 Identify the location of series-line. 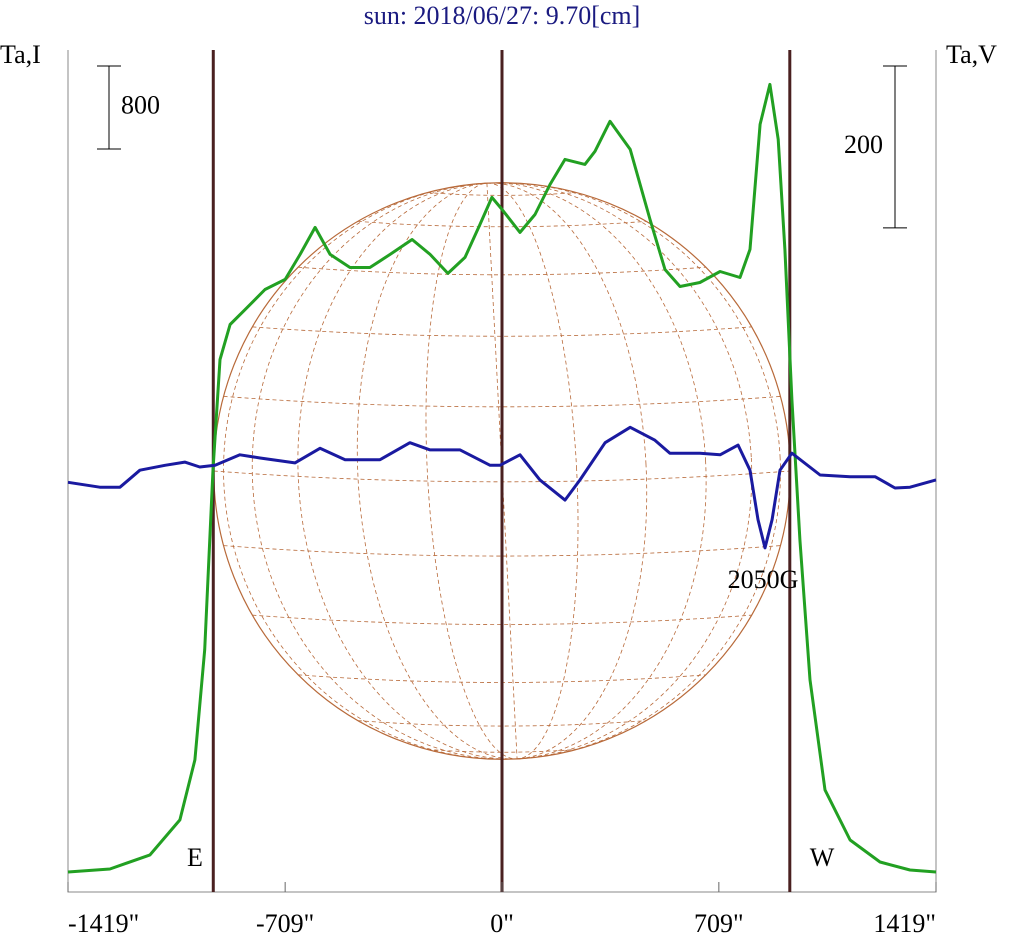
(502, 487).